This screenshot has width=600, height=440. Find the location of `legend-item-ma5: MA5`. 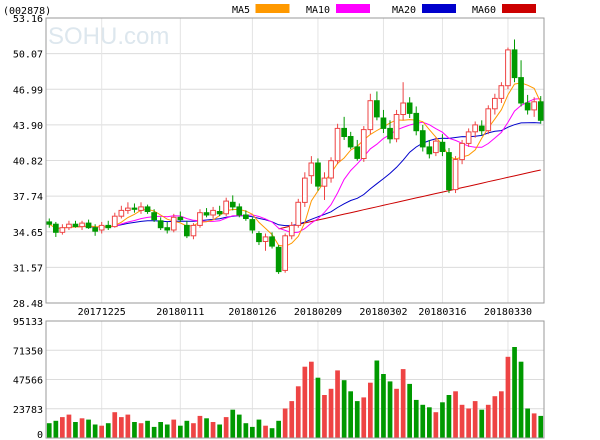

legend-item-ma5: MA5 is located at coordinates (261, 10).